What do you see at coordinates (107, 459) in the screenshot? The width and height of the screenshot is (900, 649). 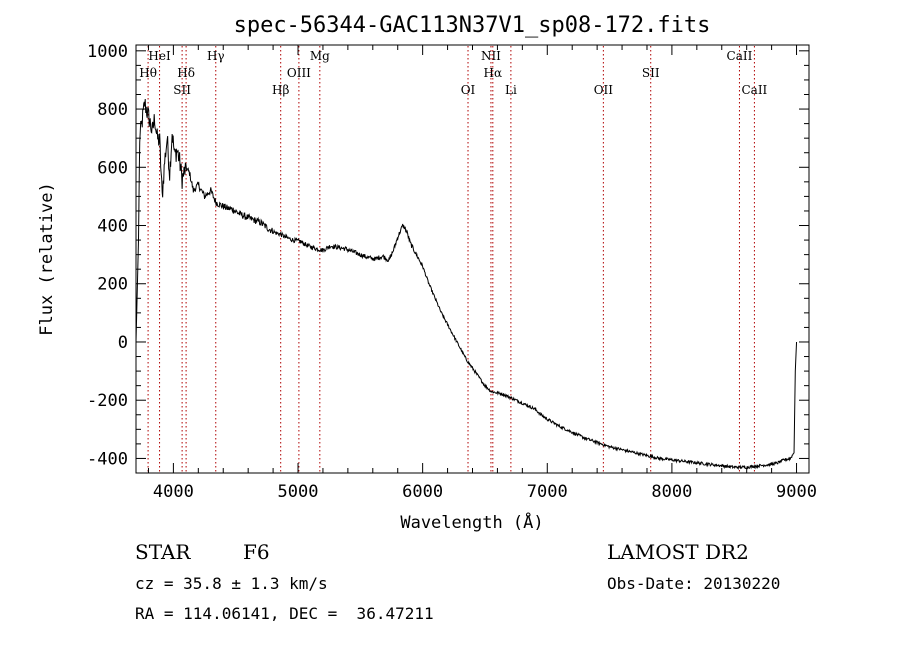 I see `y-tick-label: -400` at bounding box center [107, 459].